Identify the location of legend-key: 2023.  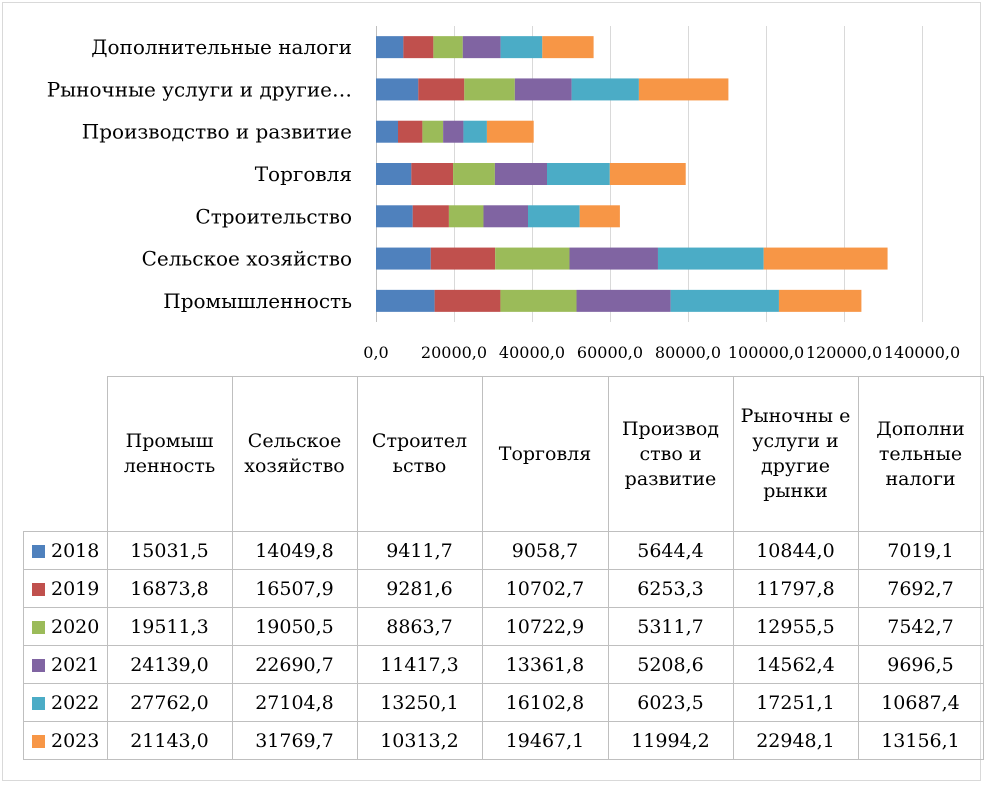
(65, 740).